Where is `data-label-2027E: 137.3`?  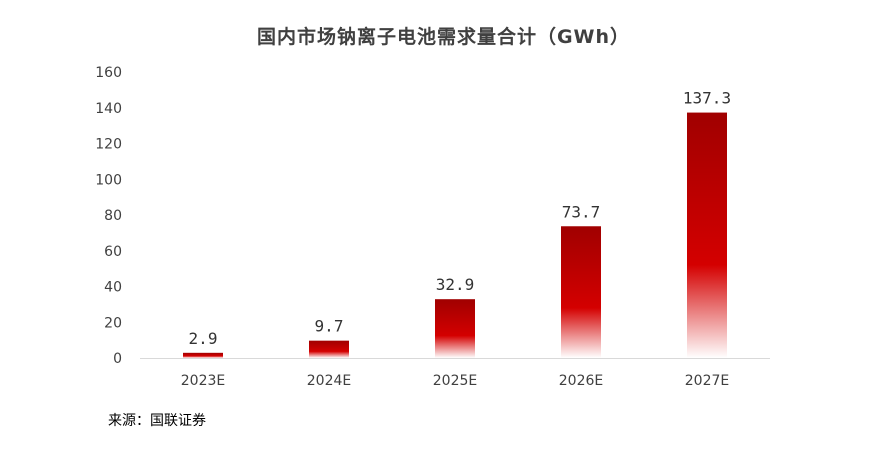
data-label-2027E: 137.3 is located at coordinates (707, 98).